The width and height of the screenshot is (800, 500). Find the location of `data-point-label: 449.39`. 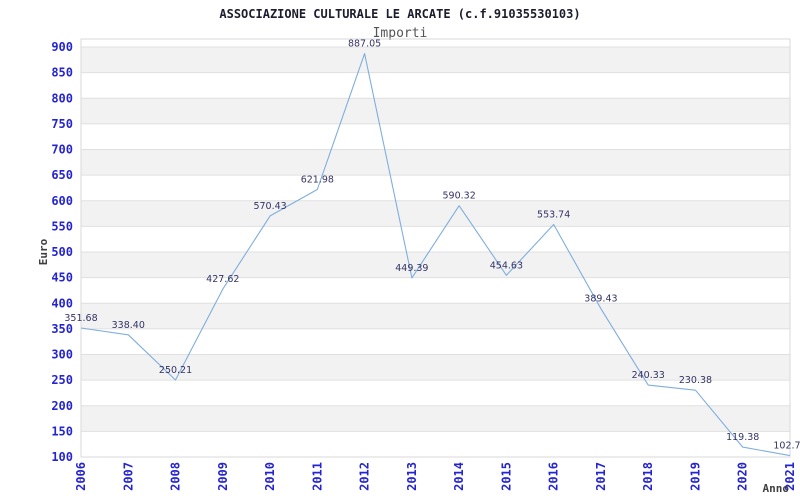

data-point-label: 449.39 is located at coordinates (411, 268).